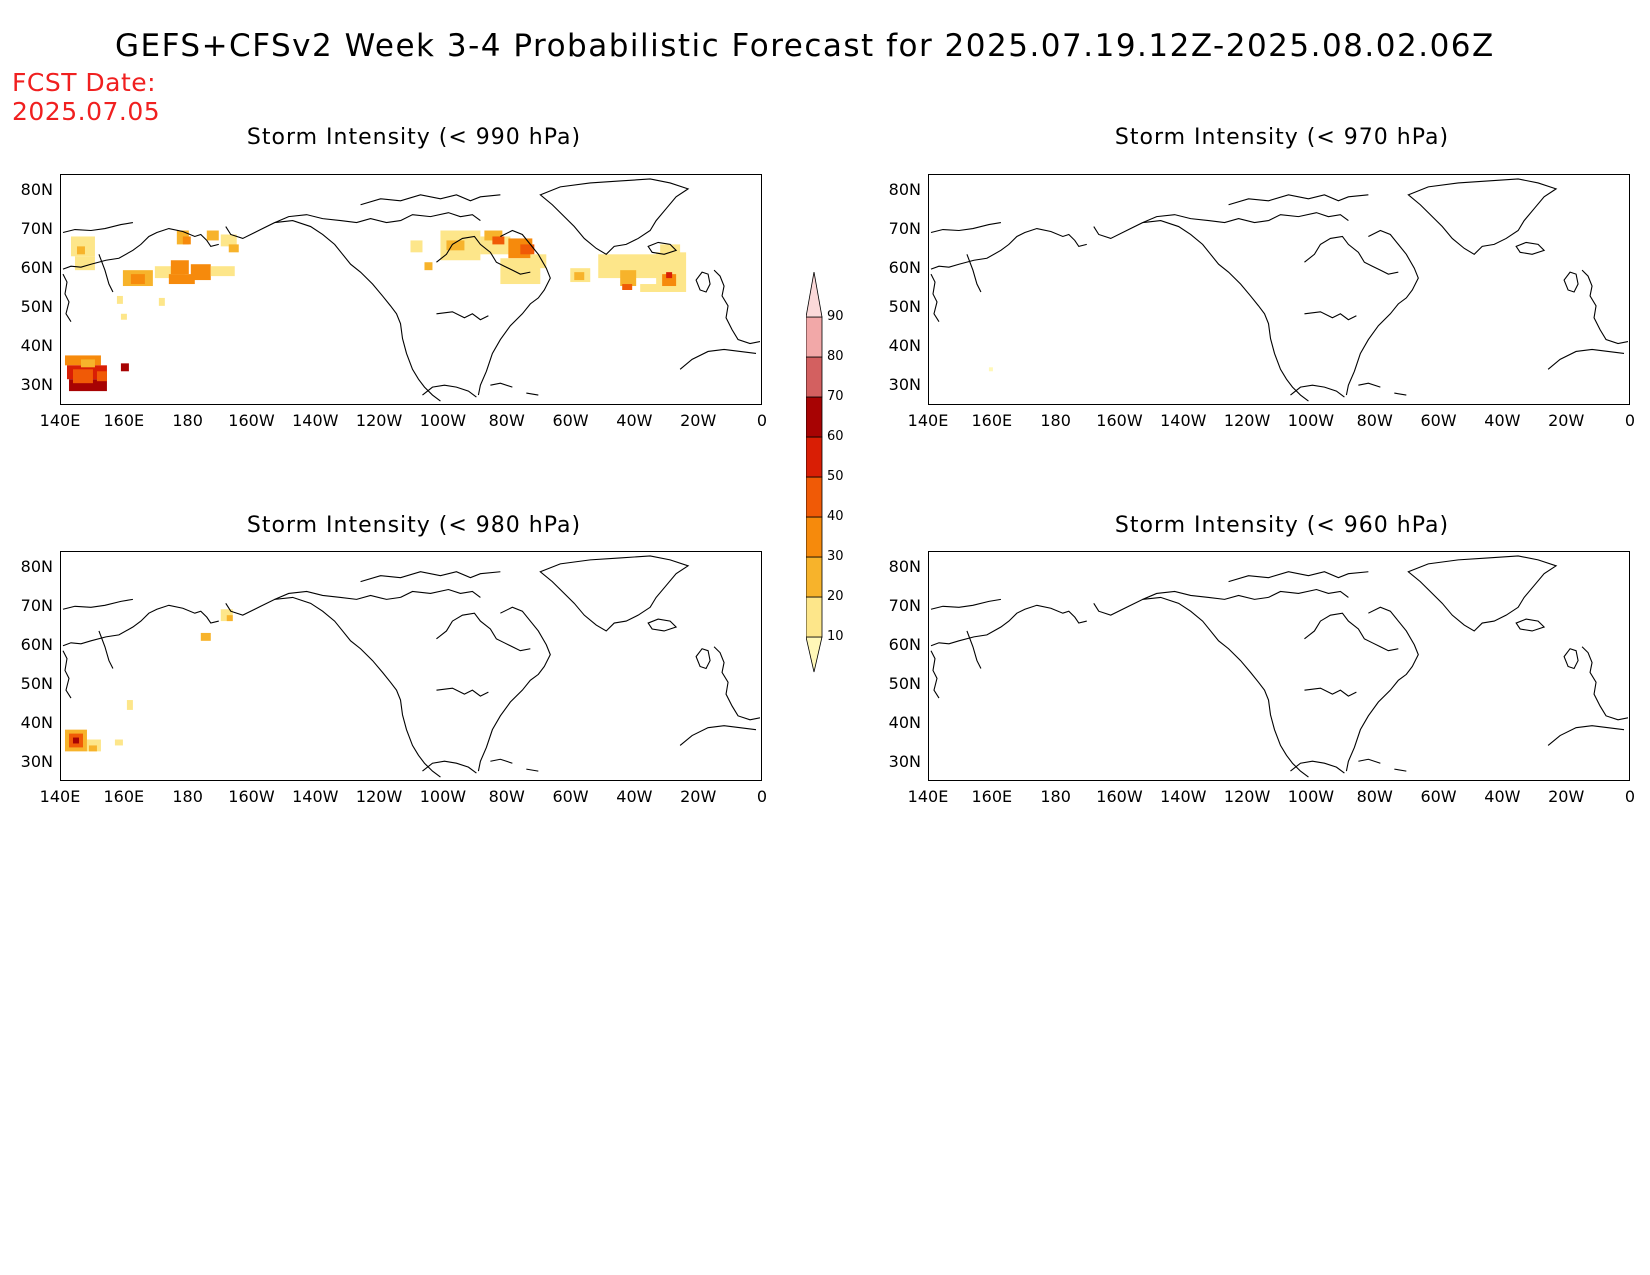 This screenshot has width=1650, height=1275. What do you see at coordinates (904, 566) in the screenshot?
I see `lat-tick-label: 80N` at bounding box center [904, 566].